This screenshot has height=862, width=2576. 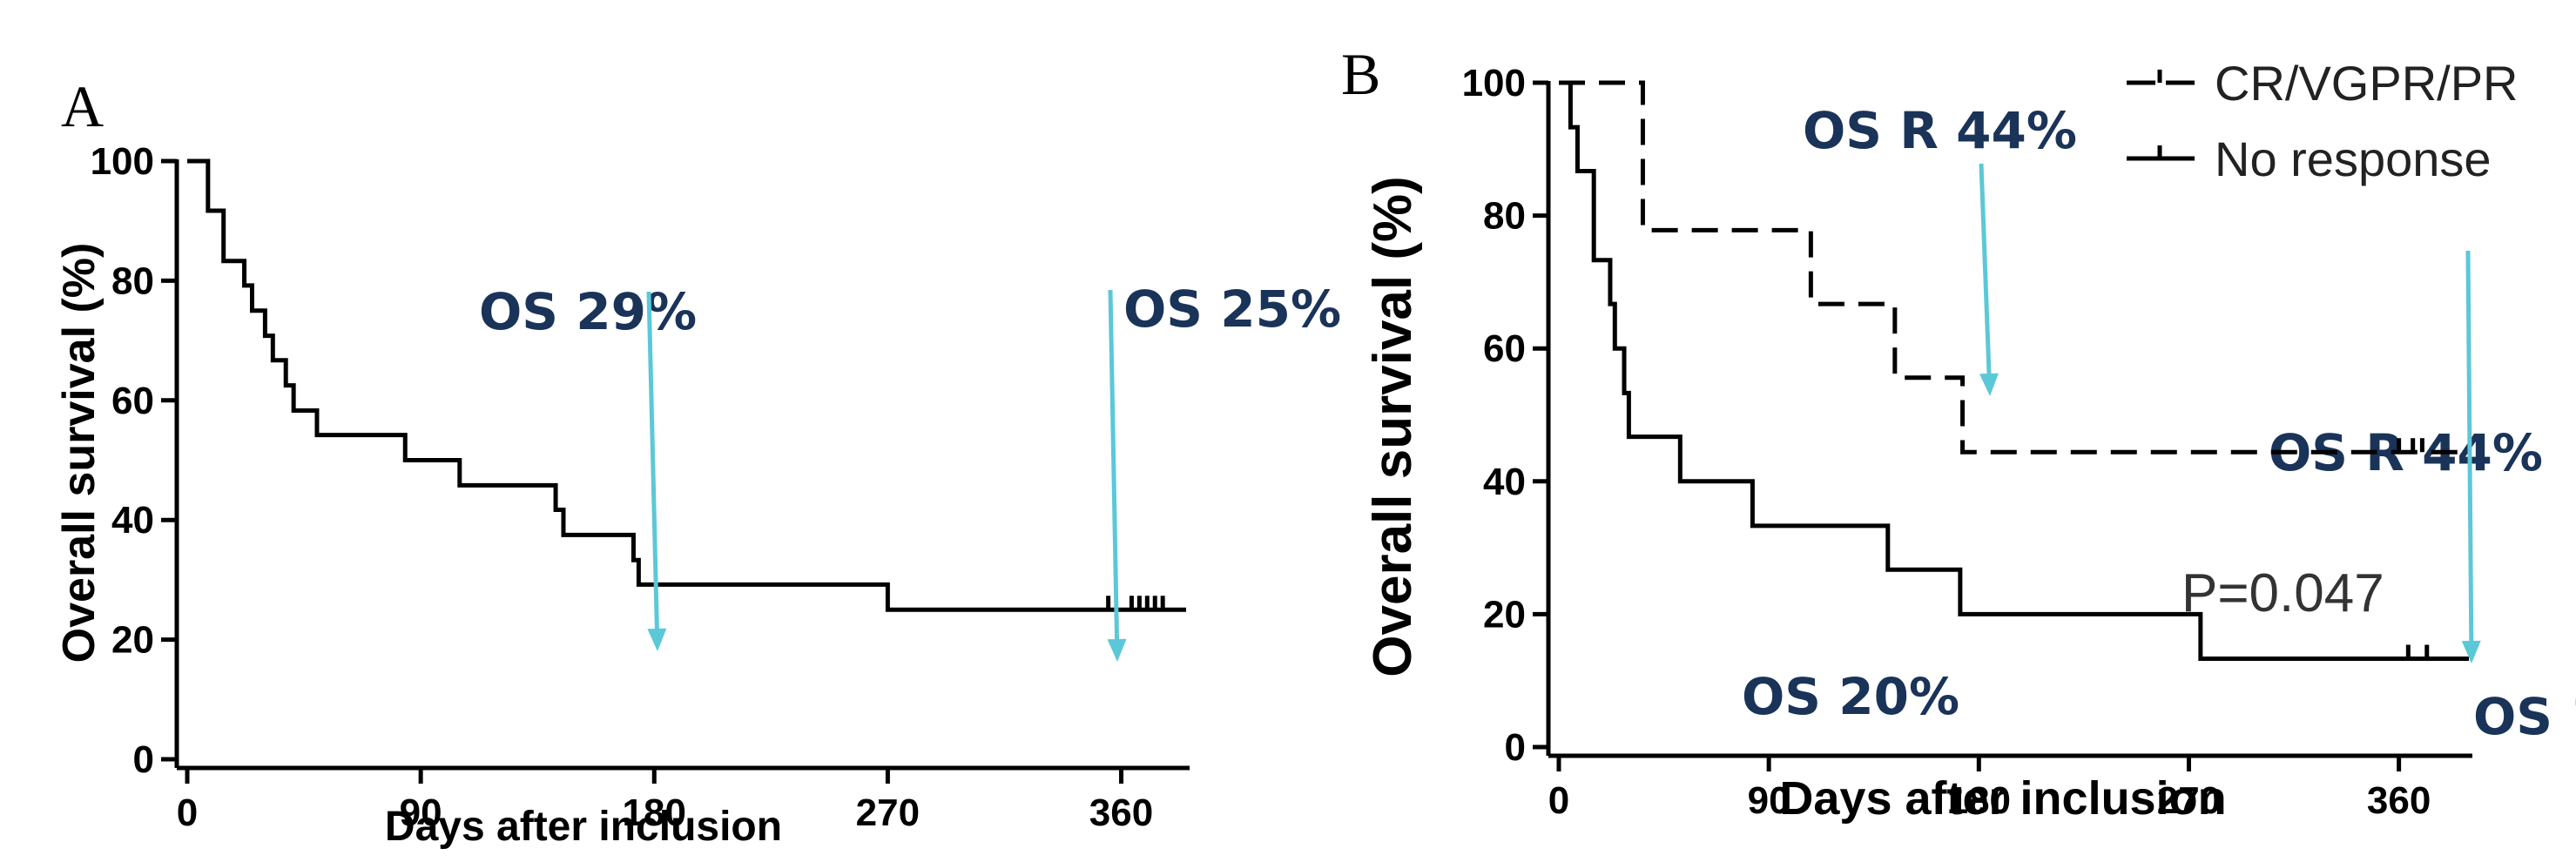 I want to click on legend-label-responders: CR/VGPR/PR, so click(x=2367, y=83).